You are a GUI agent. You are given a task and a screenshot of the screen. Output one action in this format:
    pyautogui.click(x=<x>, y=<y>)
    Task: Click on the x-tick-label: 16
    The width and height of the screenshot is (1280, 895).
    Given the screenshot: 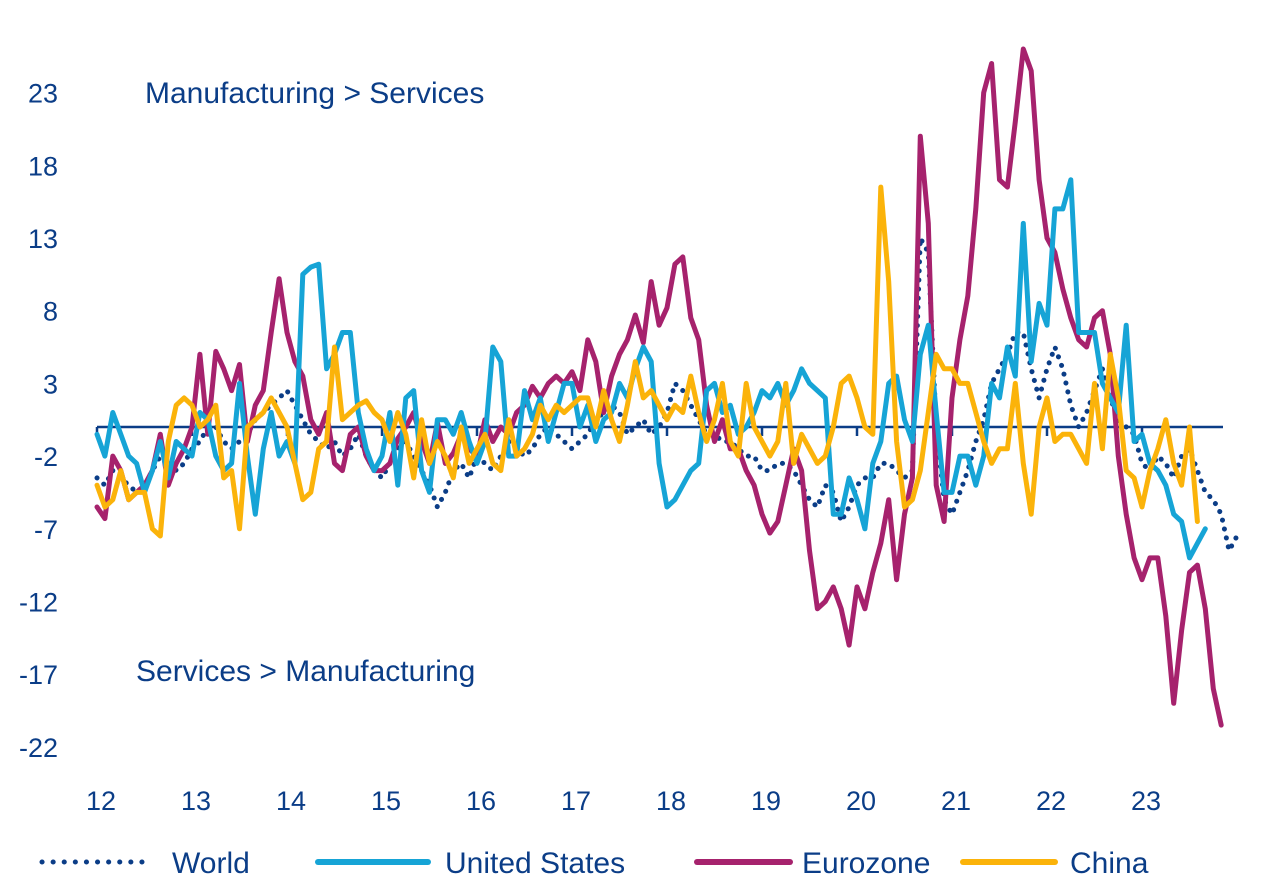 What is the action you would take?
    pyautogui.click(x=481, y=801)
    